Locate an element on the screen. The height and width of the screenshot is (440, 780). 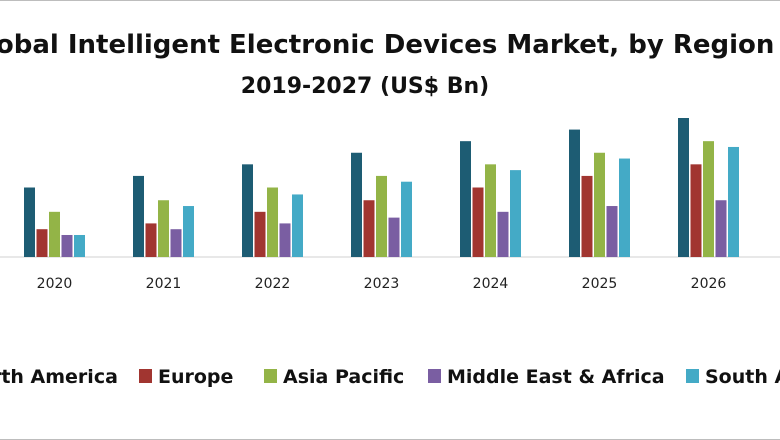
bar-2024-north-america is located at coordinates (465, 199).